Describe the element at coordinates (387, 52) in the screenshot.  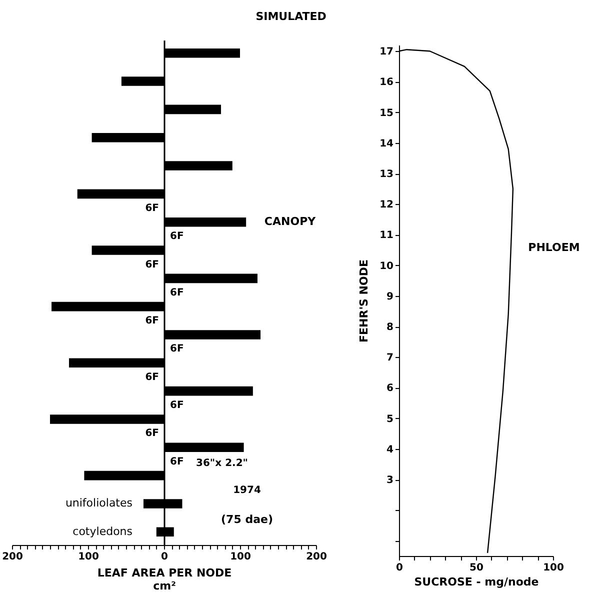
I see `y-tick-label: 17` at that location.